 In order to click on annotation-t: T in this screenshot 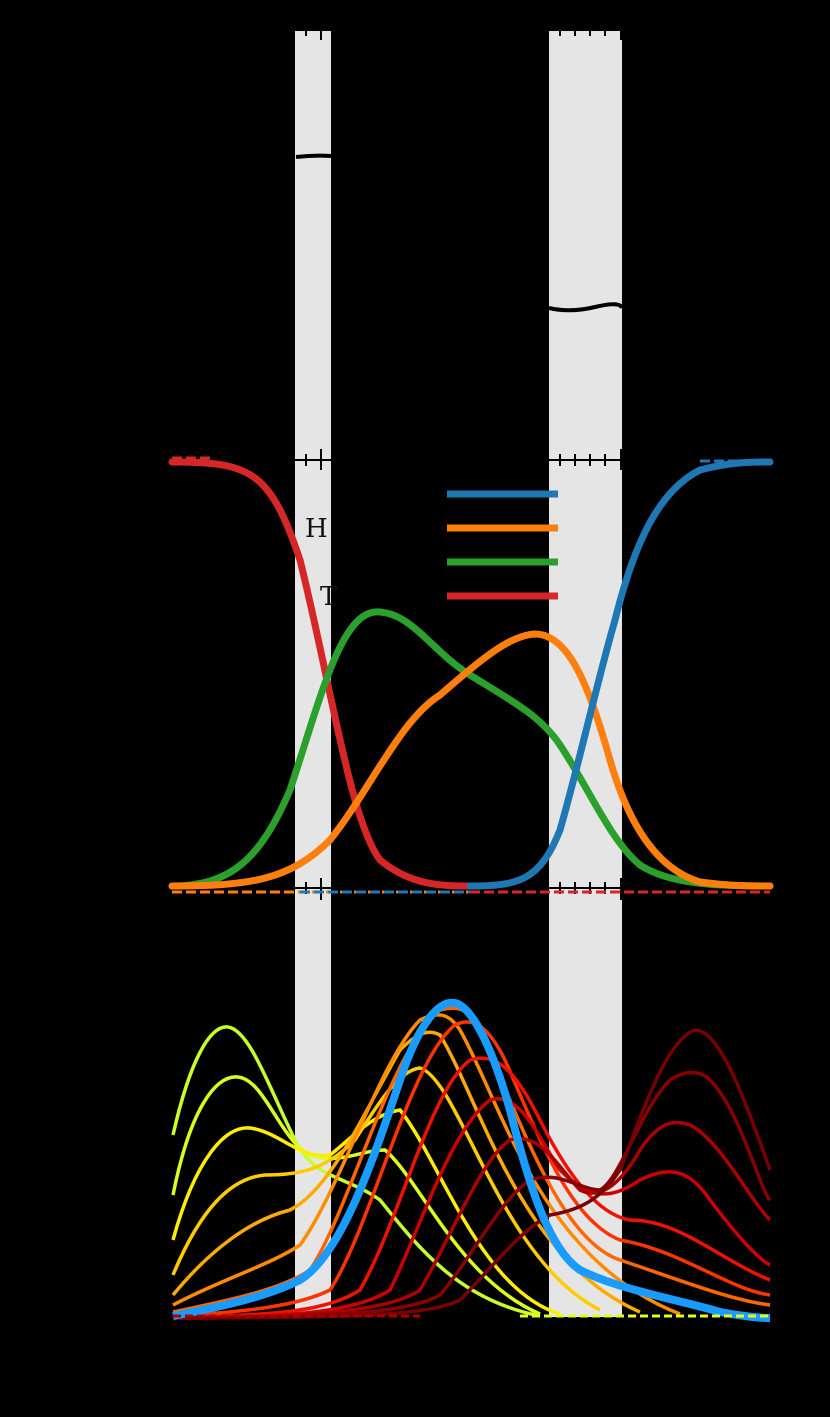, I will do `click(329, 597)`.